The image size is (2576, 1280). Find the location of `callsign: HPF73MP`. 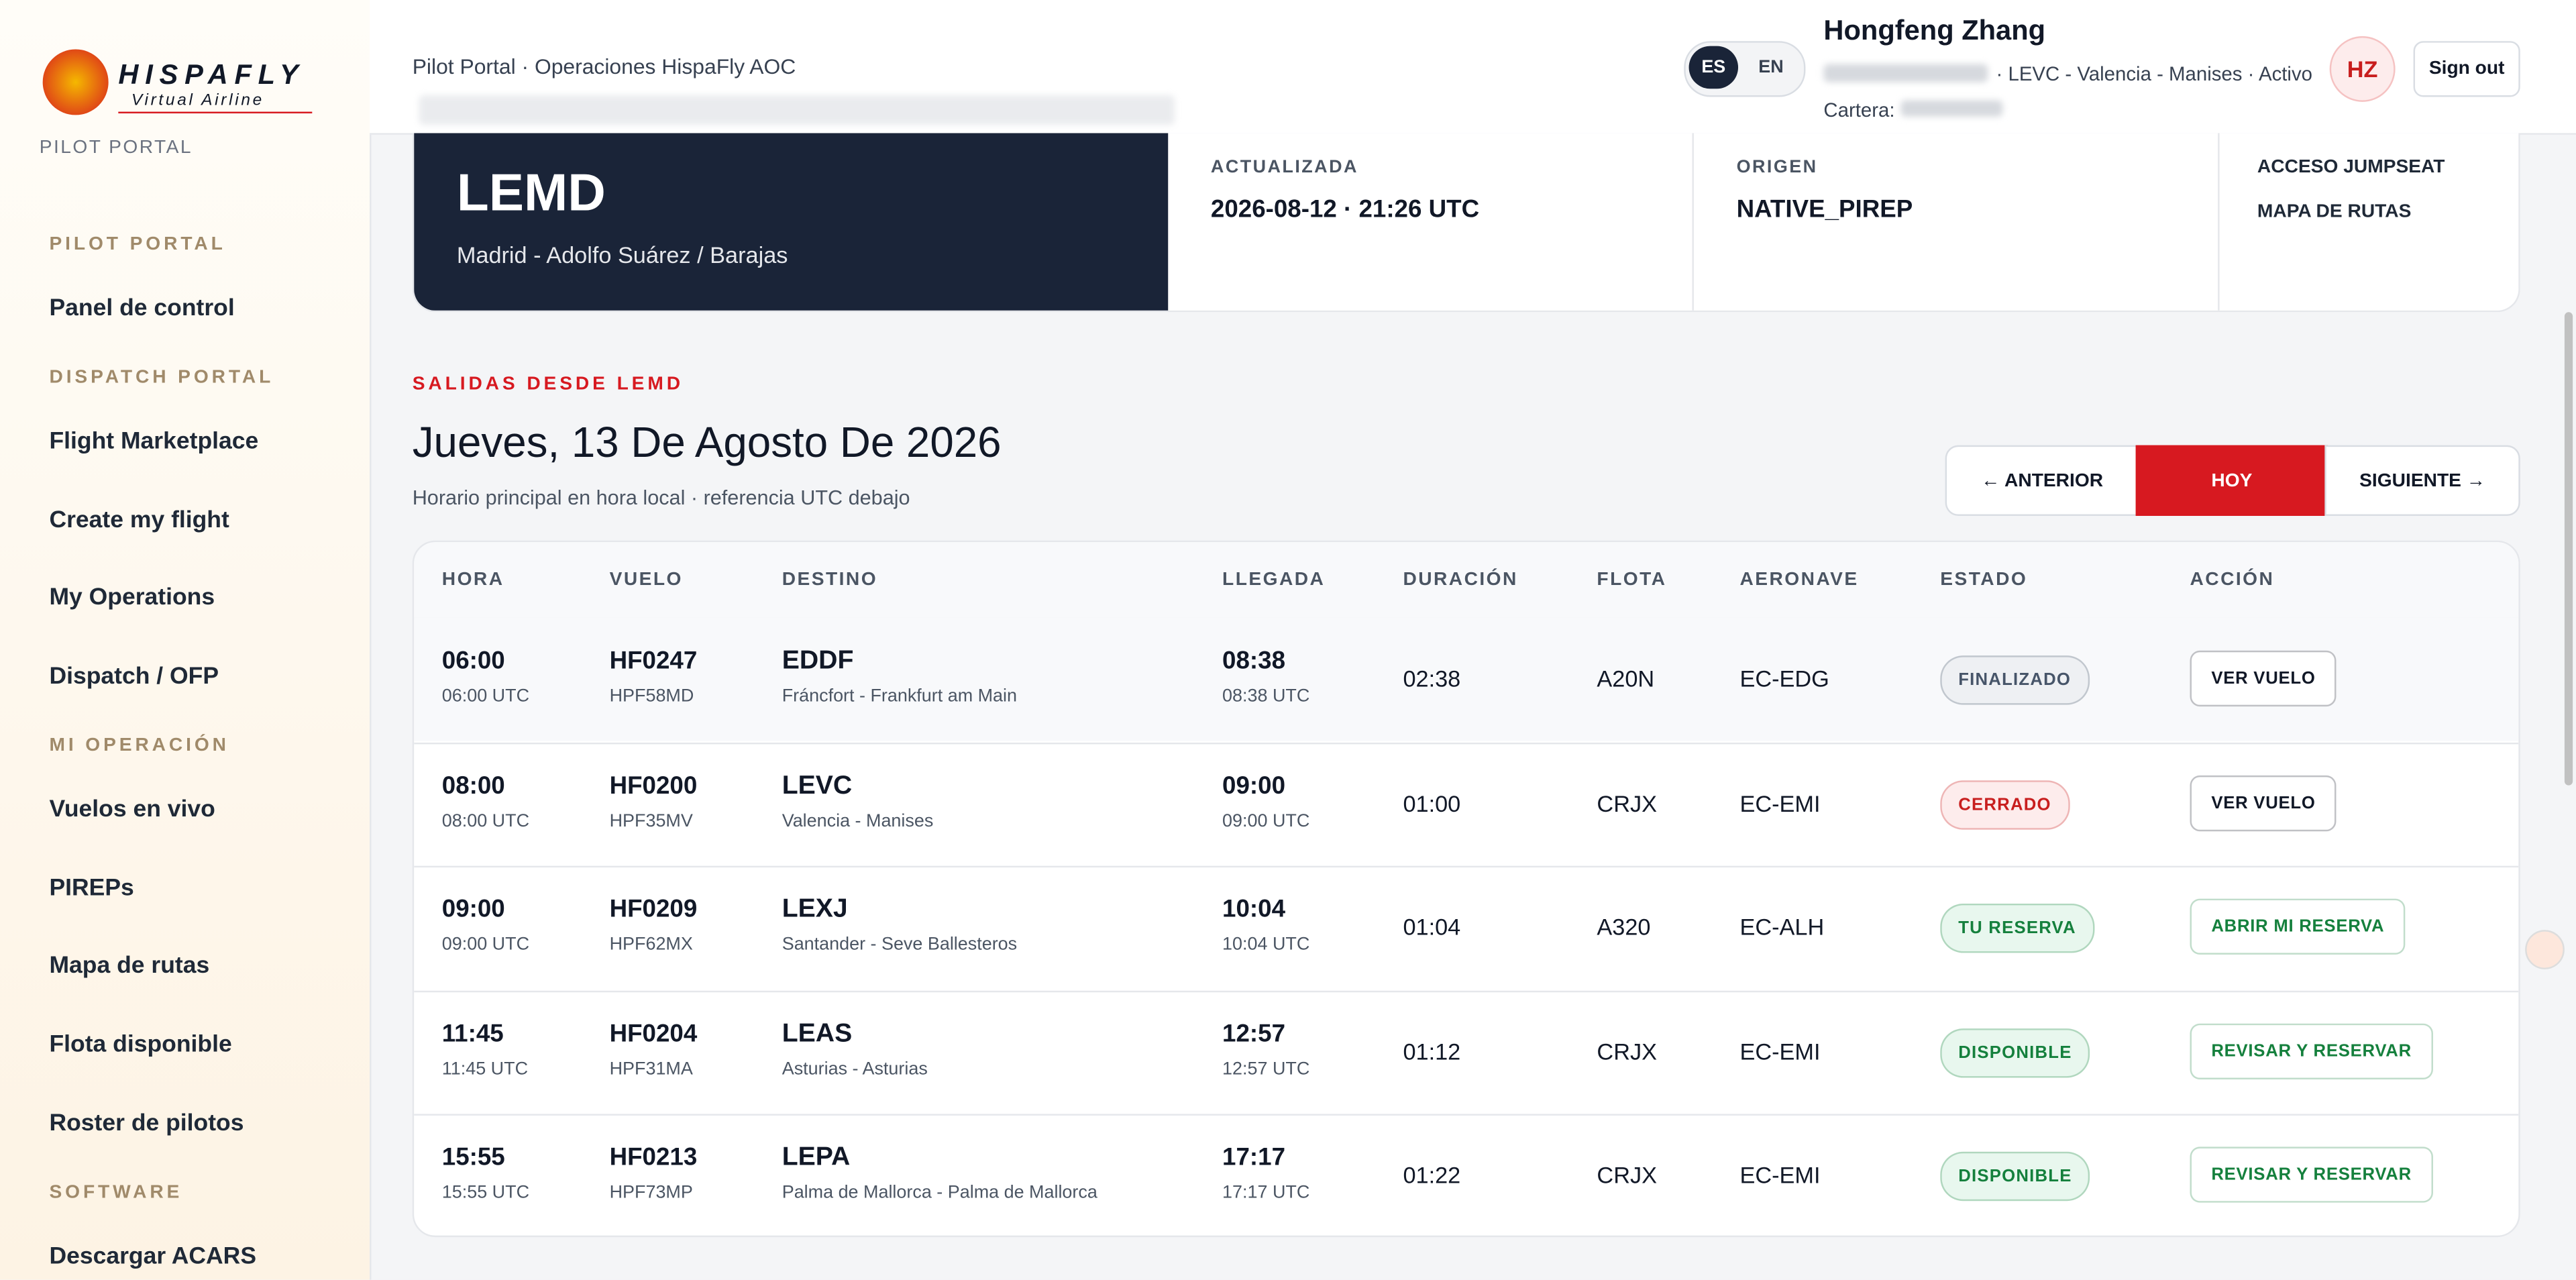

callsign: HPF73MP is located at coordinates (651, 1193).